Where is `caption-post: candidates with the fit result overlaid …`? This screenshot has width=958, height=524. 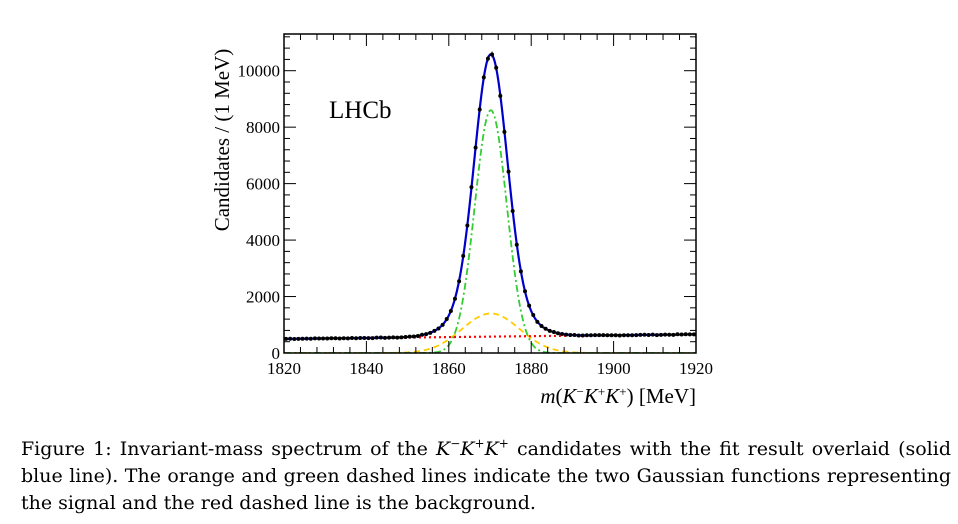 caption-post: candidates with the fit result overlaid … is located at coordinates (486, 476).